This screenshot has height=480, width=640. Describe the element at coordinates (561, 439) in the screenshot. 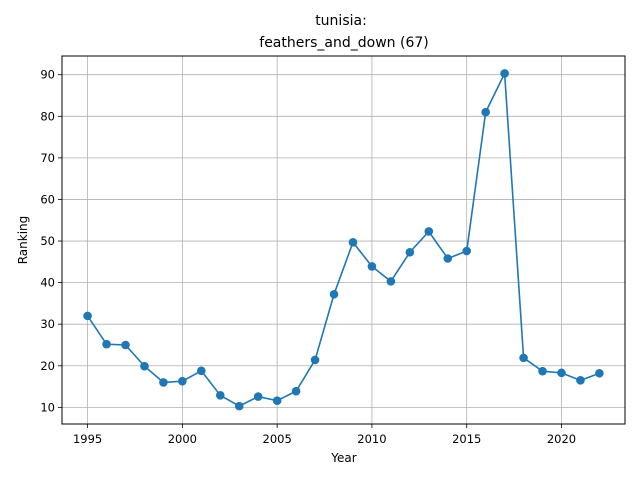

I see `x-tick-label: 2020` at that location.